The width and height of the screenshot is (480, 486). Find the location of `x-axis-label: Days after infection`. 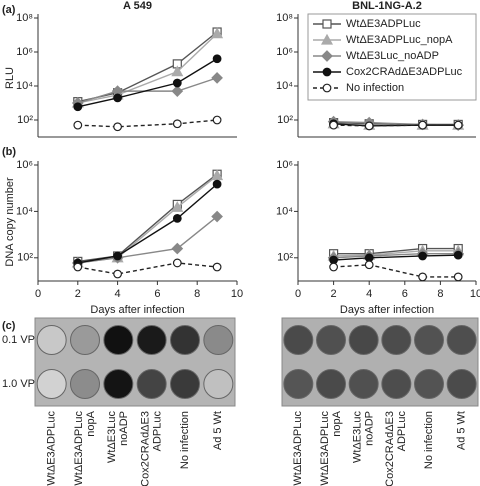

x-axis-label: Days after infection is located at coordinates (387, 310).